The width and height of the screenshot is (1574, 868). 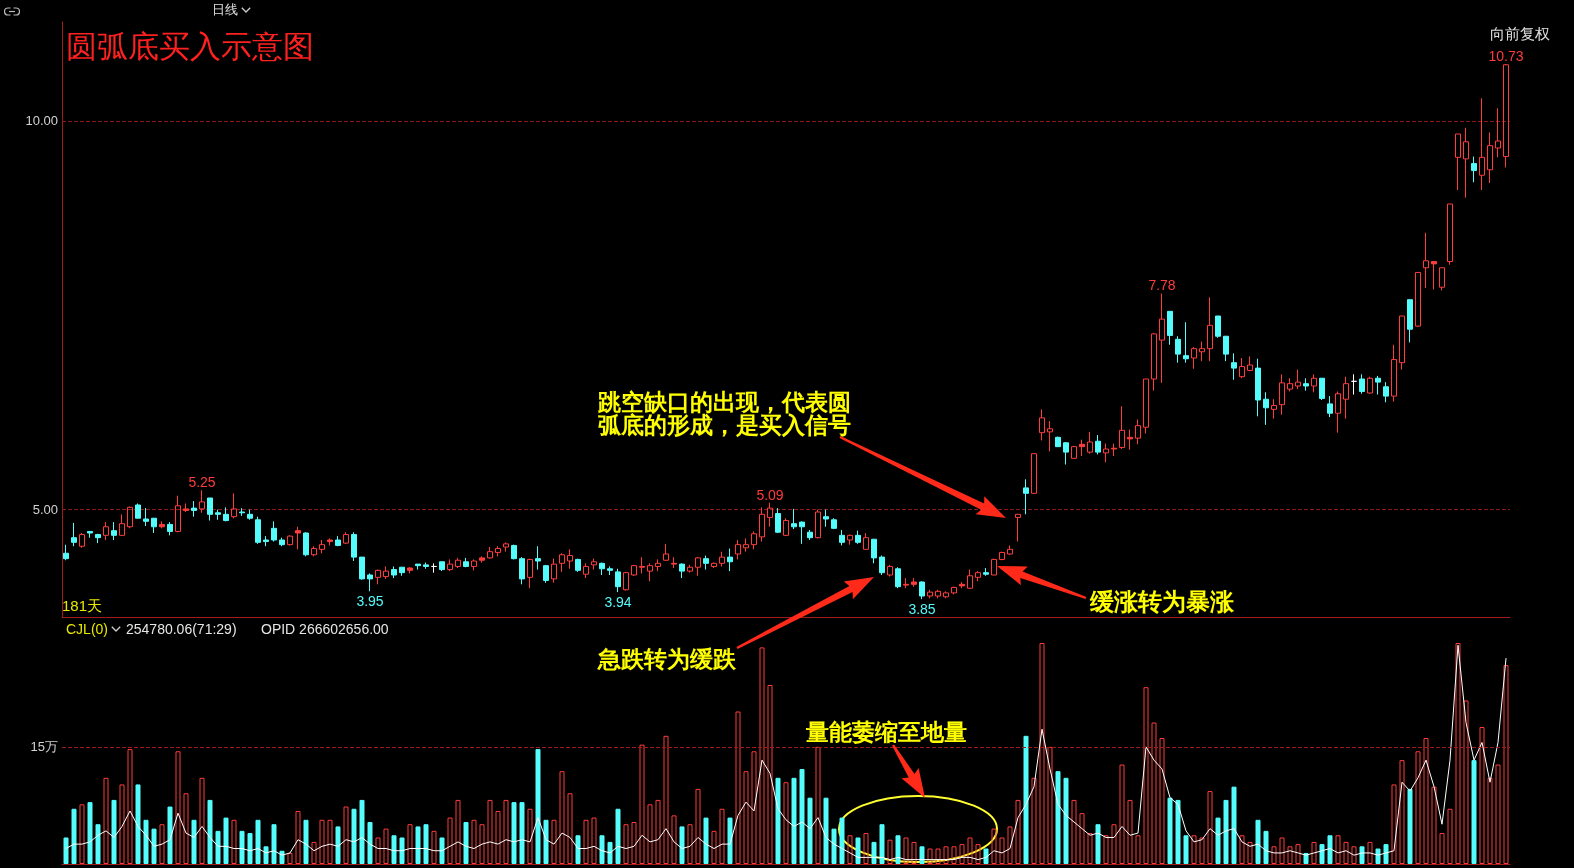 What do you see at coordinates (922, 609) in the screenshot?
I see `annotation: 3.85` at bounding box center [922, 609].